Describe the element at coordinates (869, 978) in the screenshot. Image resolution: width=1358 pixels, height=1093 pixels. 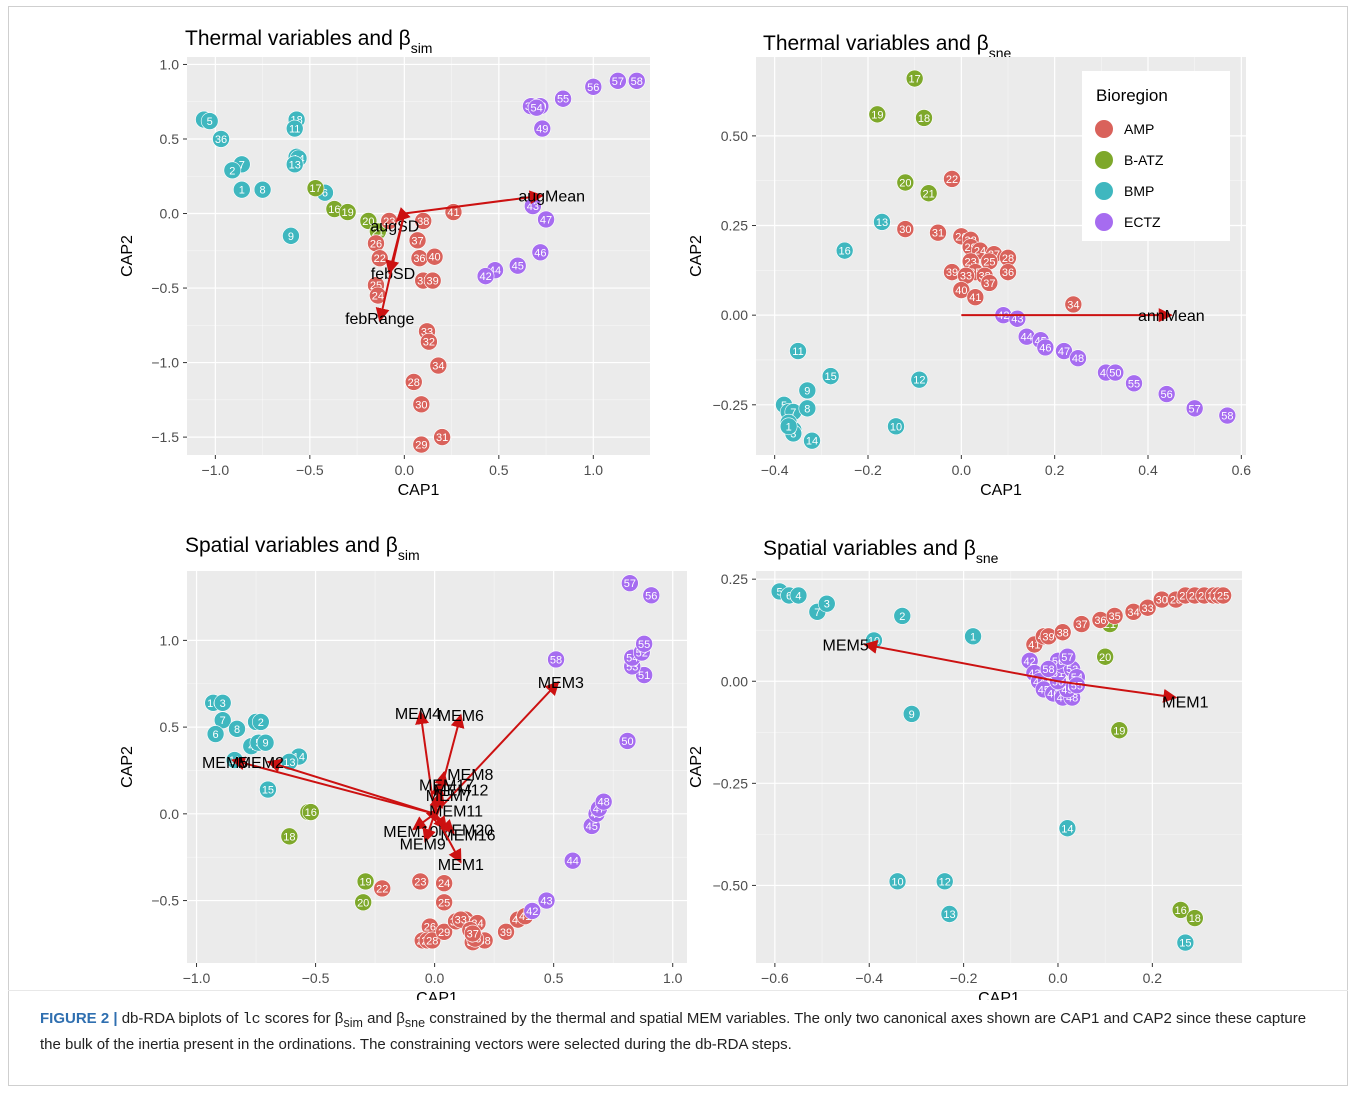
I see `tick-label-x: −0.4` at that location.